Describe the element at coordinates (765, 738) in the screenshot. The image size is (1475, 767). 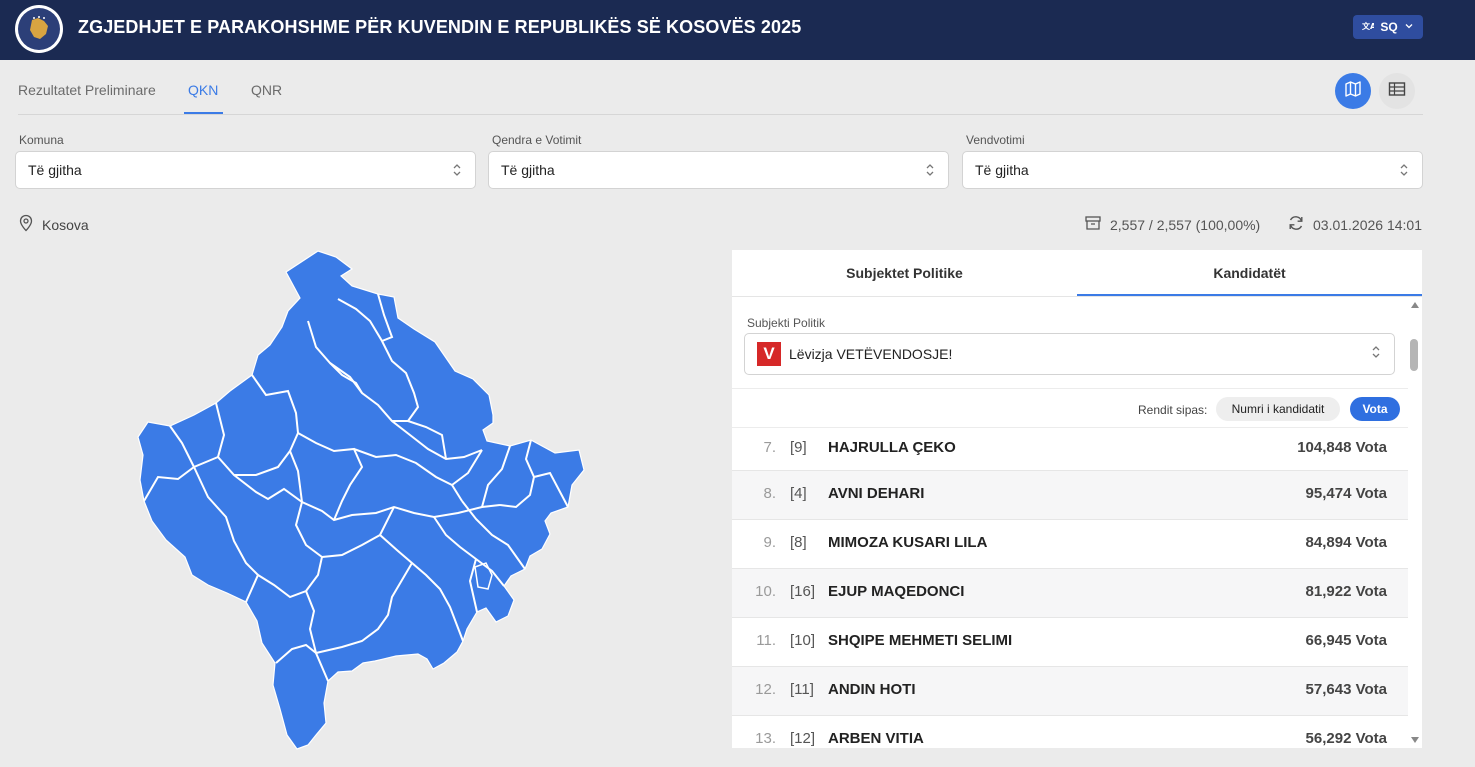
I see `candidate-rank: 13.` at that location.